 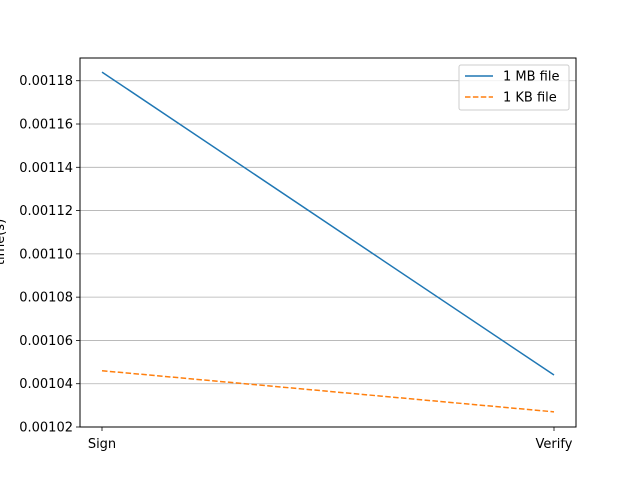 I want to click on legend: 1 MB file 1 KB file, so click(x=514, y=87).